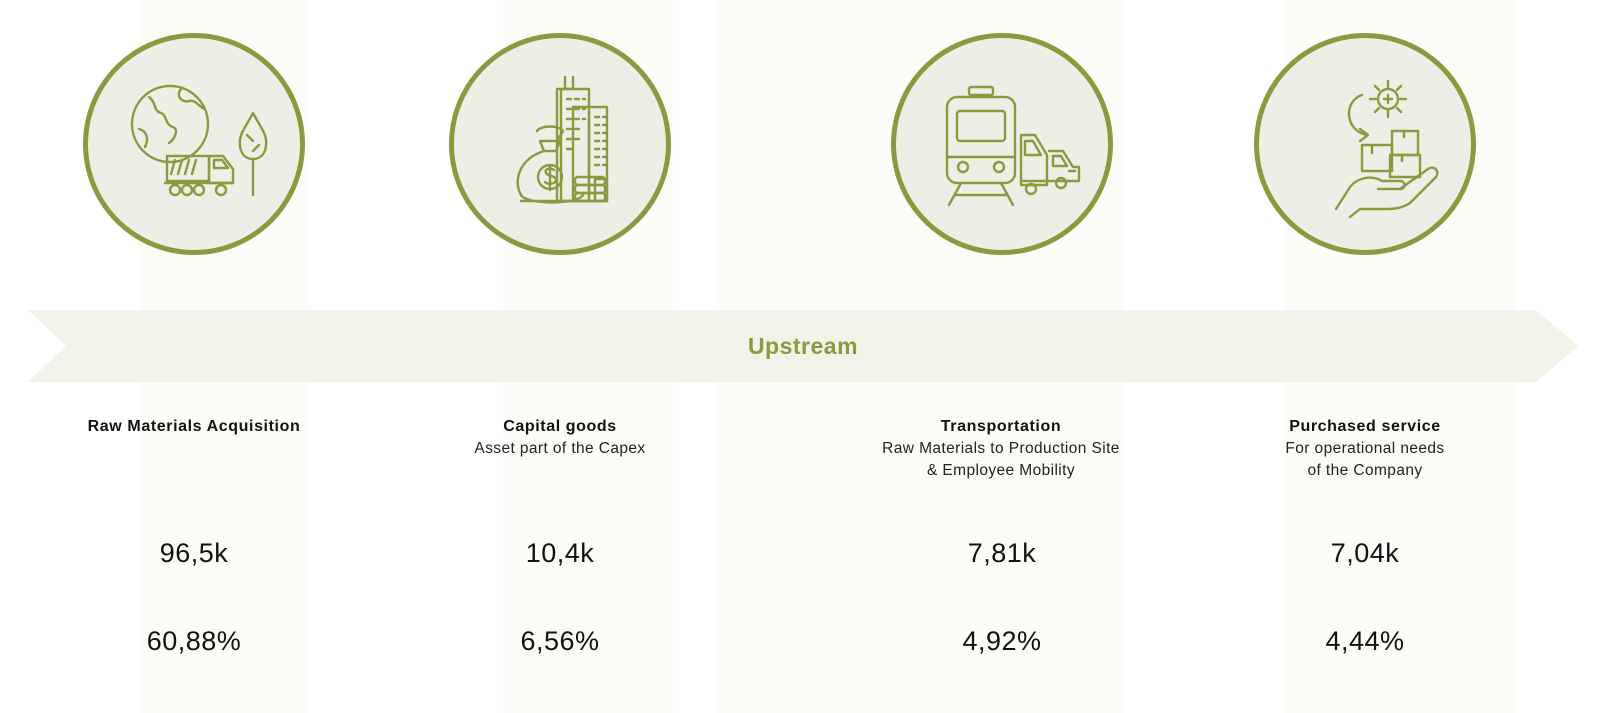  Describe the element at coordinates (1001, 470) in the screenshot. I see `stage-subtitle-line: & Employee Mobility` at that location.